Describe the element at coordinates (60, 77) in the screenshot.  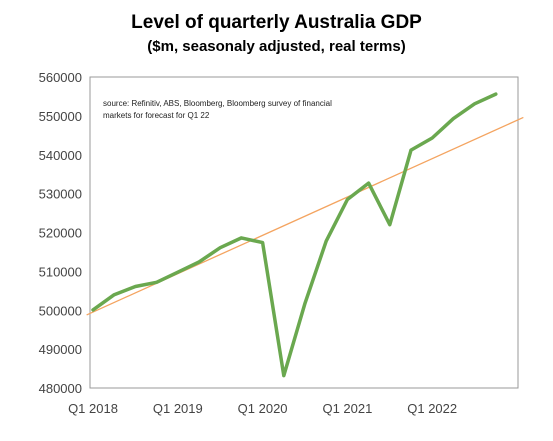
I see `y-tick-label: 560000` at that location.